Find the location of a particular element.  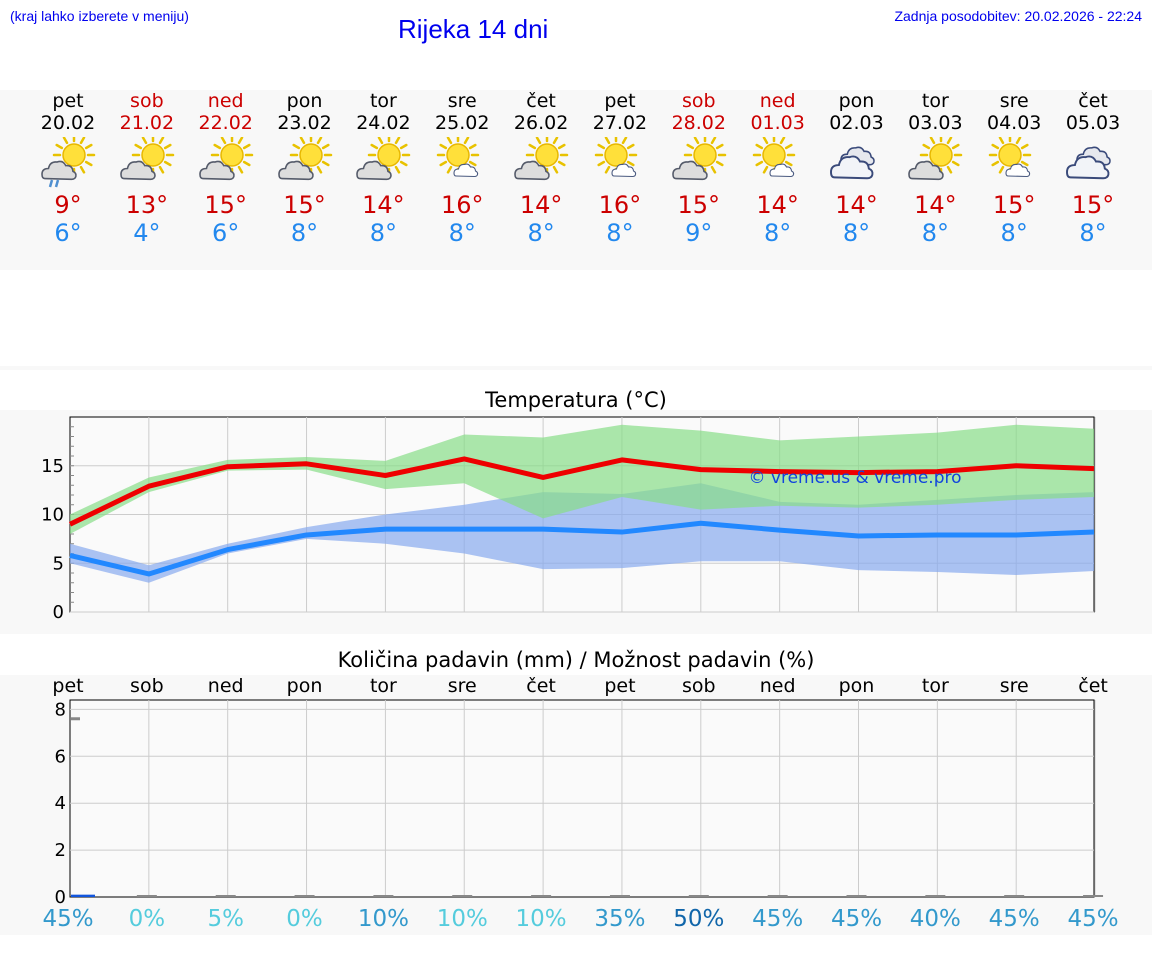

max-range-band is located at coordinates (582, 479).